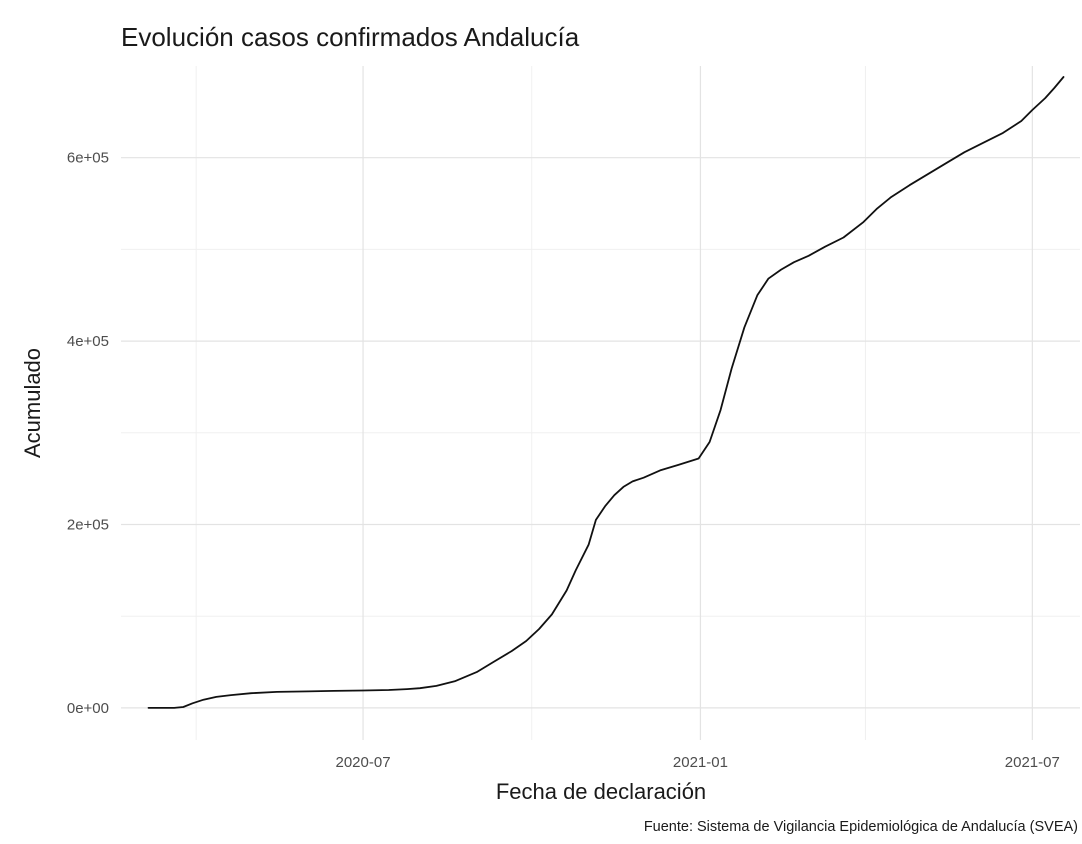 The width and height of the screenshot is (1082, 844). I want to click on y-tick-label: 4e+05, so click(88, 341).